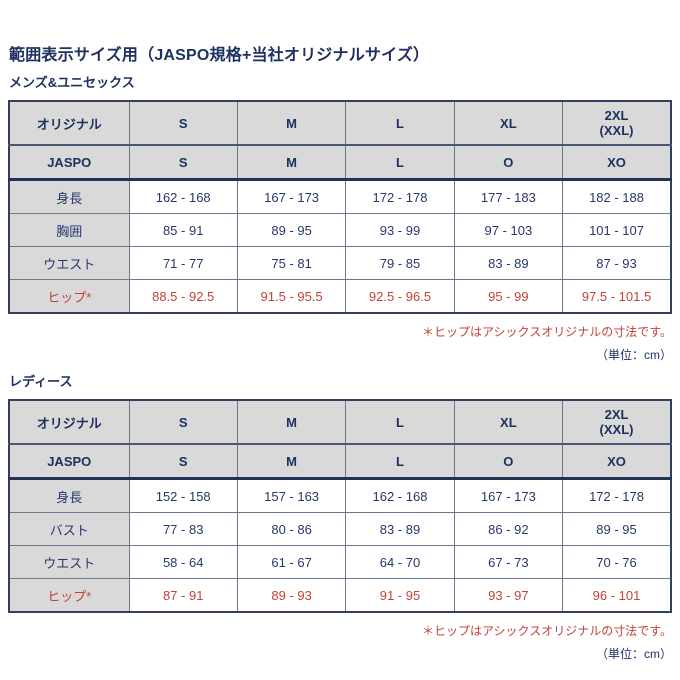  Describe the element at coordinates (183, 263) in the screenshot. I see `size-value-cell: 71 - 77` at that location.